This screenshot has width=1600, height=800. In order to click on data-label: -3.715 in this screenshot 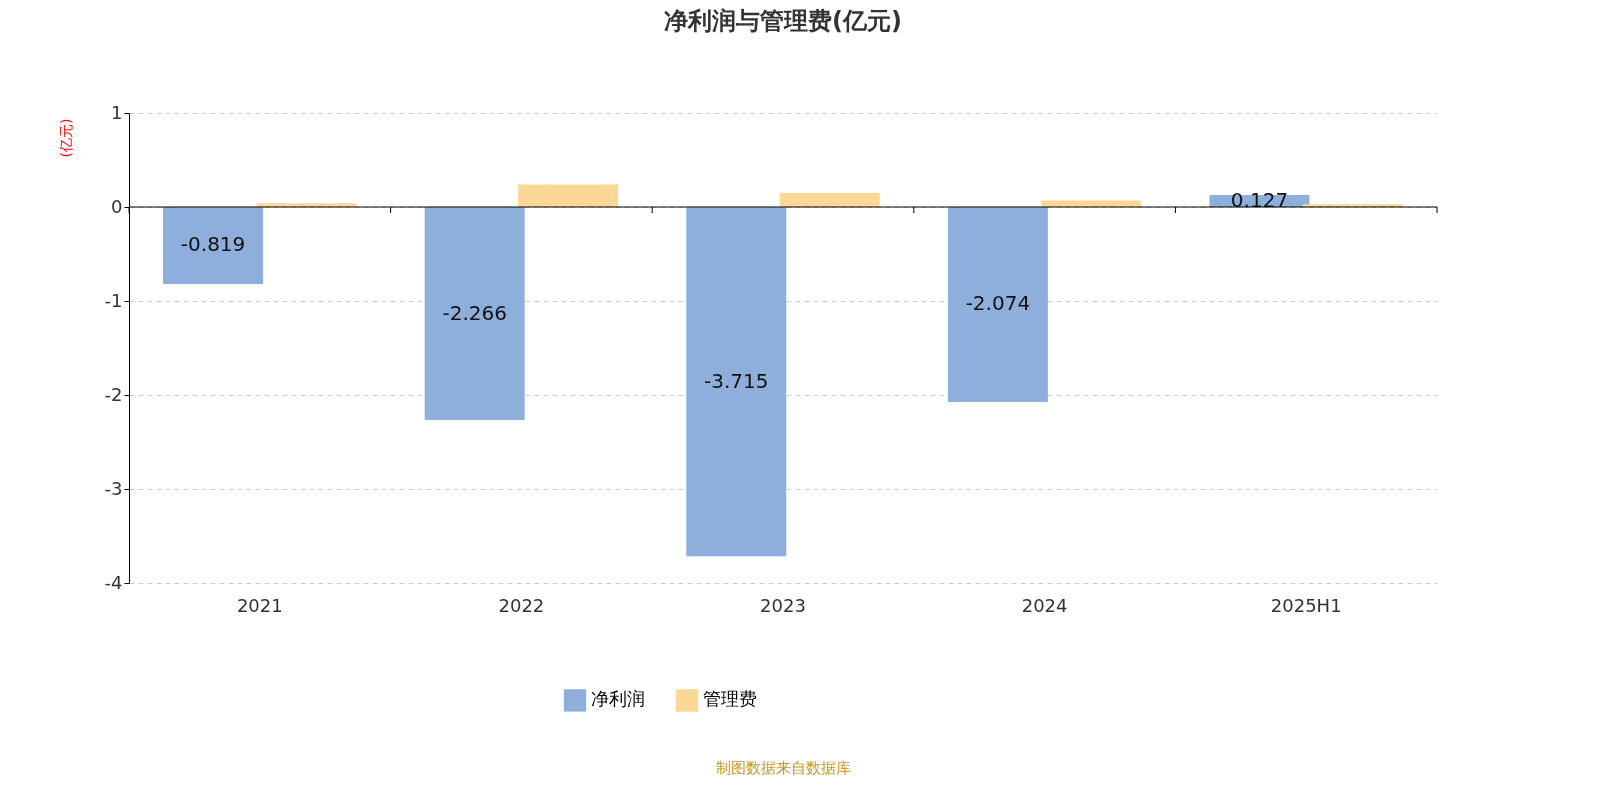, I will do `click(736, 380)`.